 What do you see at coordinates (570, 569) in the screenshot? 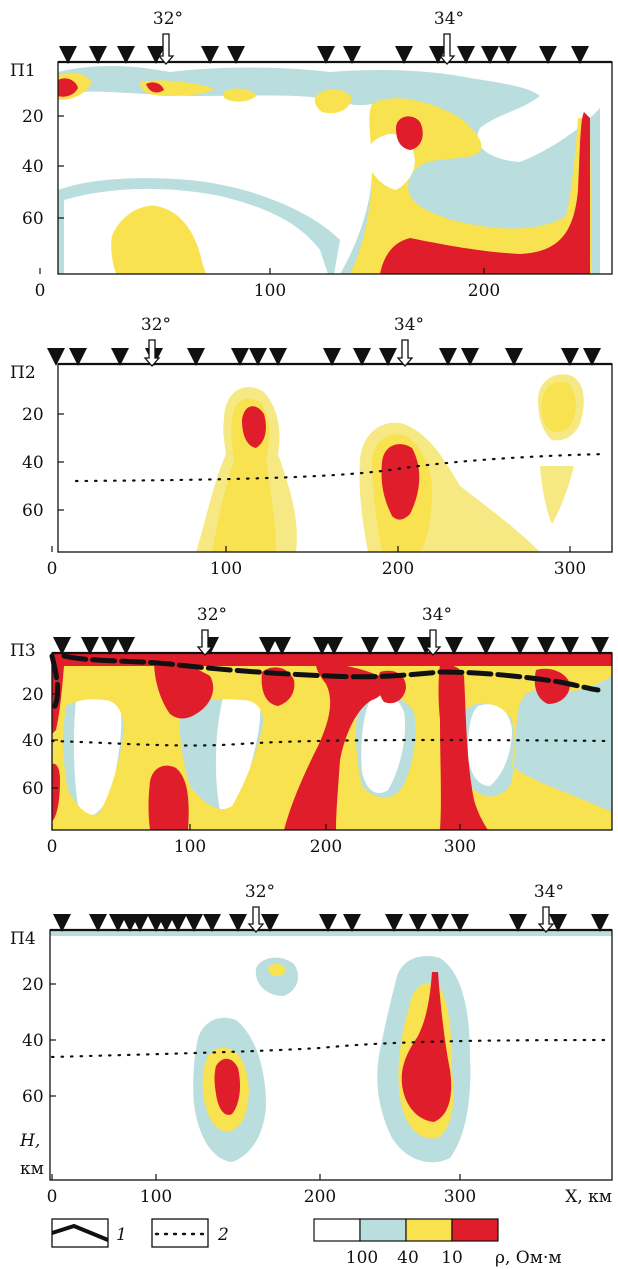
I see `p2-x-label-300: 300` at bounding box center [570, 569].